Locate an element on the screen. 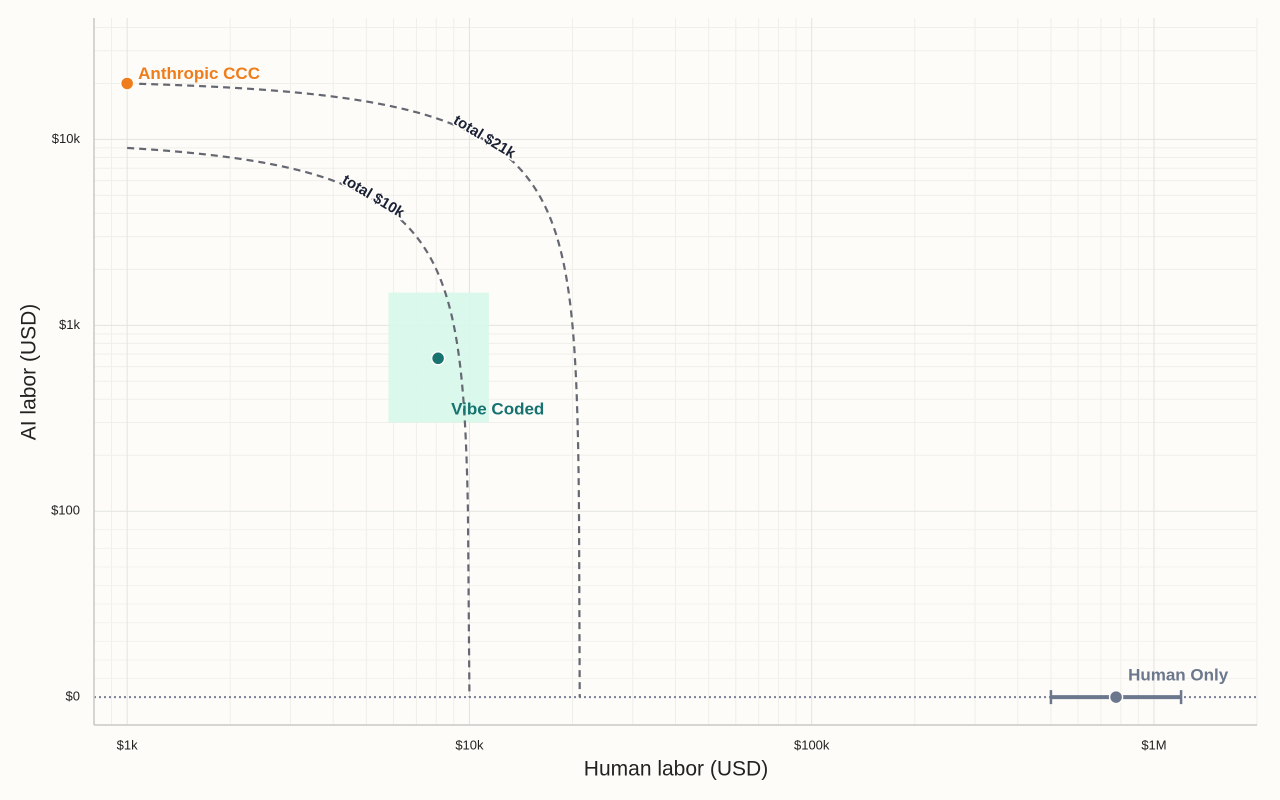 This screenshot has width=1280, height=800. curve-label-group: total $10k is located at coordinates (374, 196).